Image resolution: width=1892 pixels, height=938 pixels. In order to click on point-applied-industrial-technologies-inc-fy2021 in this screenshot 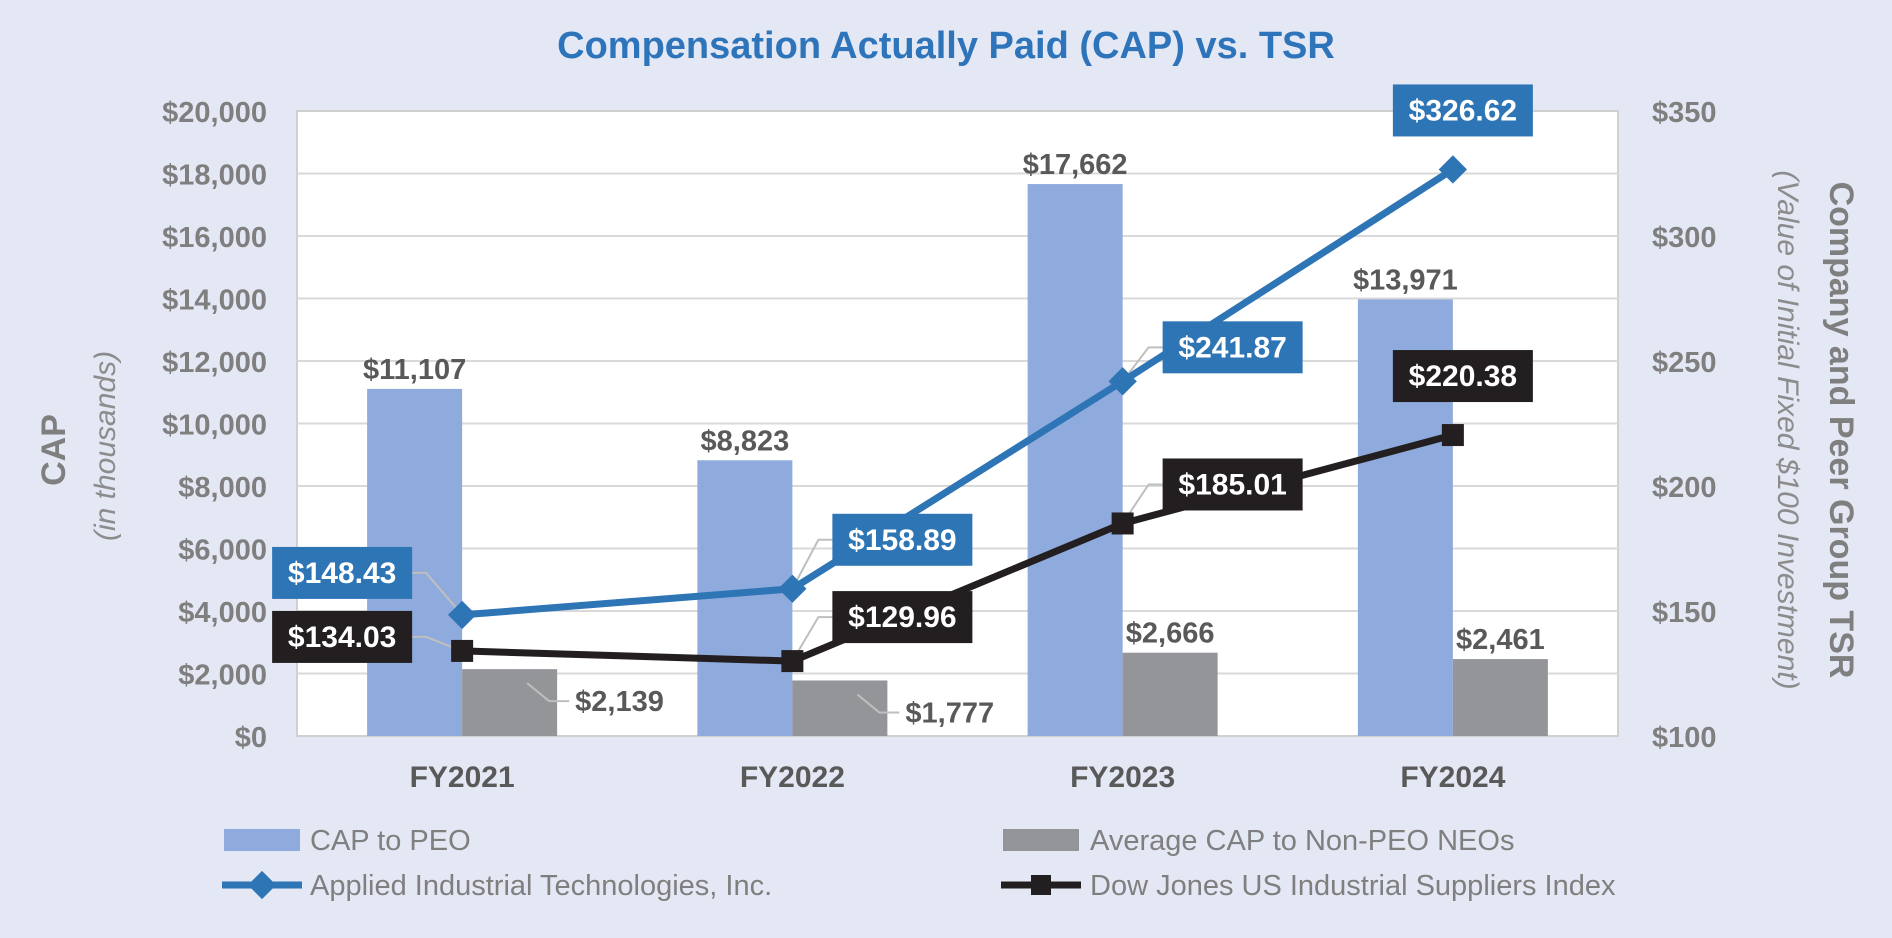, I will do `click(462, 615)`.